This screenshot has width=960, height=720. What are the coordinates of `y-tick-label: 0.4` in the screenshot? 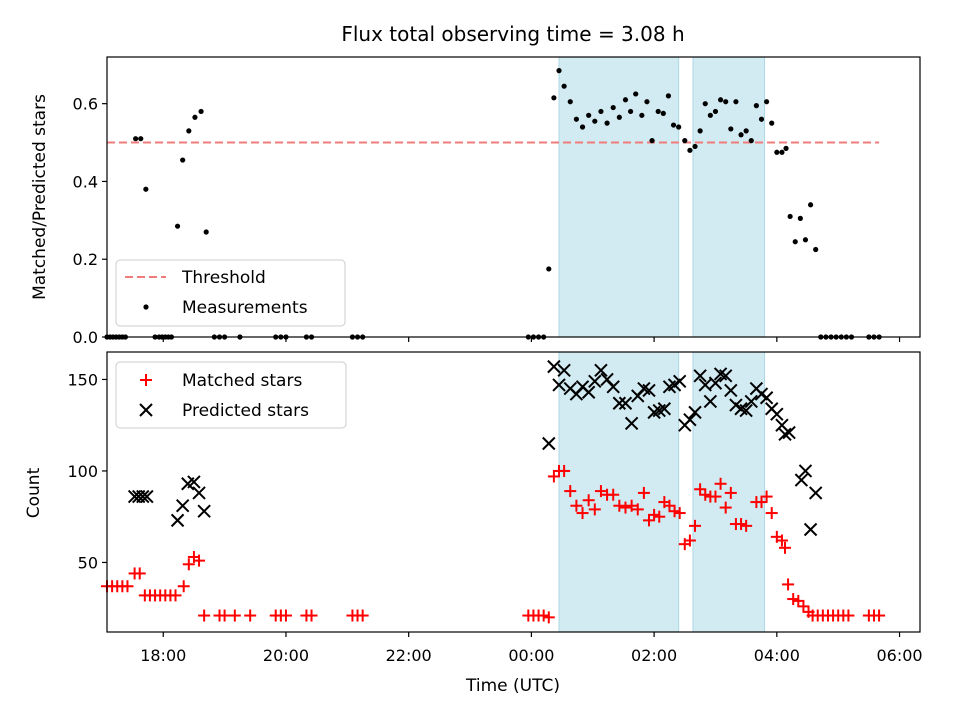 It's located at (85, 181).